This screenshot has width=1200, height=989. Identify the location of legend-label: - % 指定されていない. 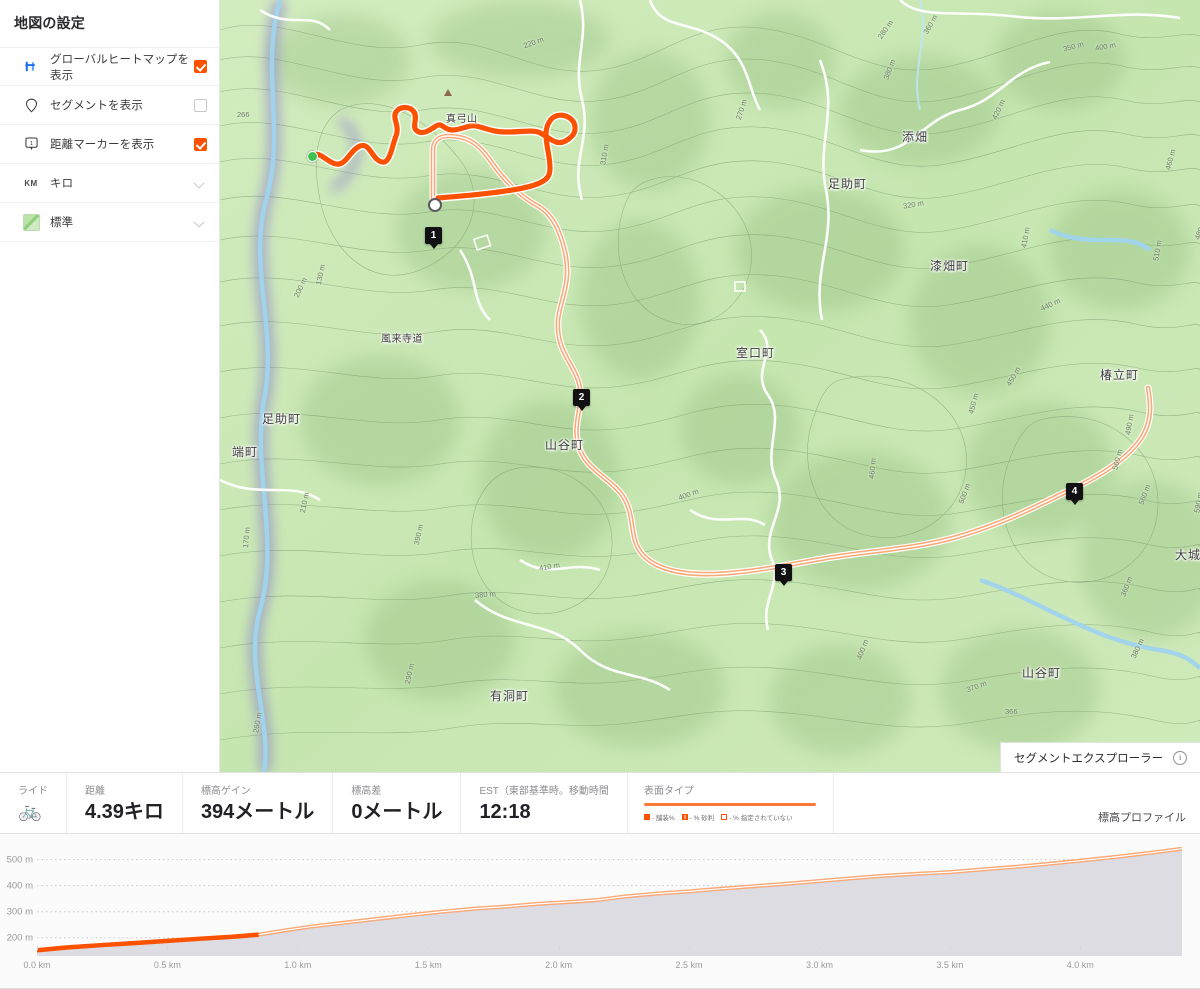
(761, 818).